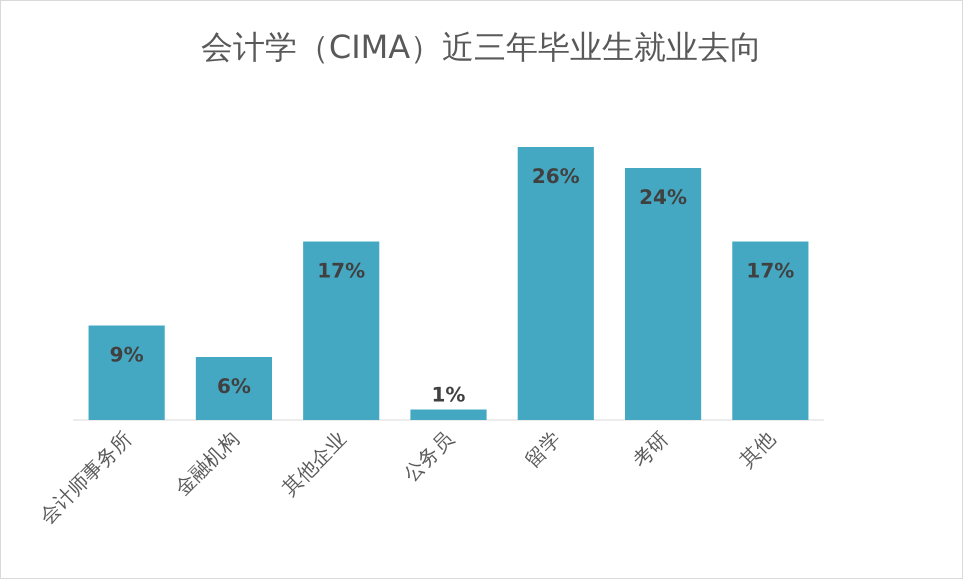 This screenshot has width=963, height=579. I want to click on x-tick-label: 考研, so click(650, 449).